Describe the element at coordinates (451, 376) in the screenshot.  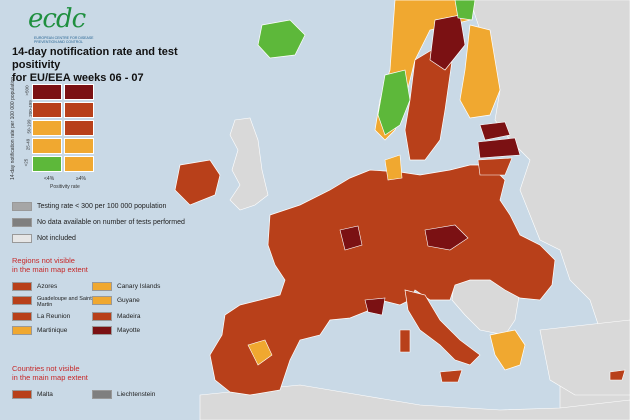
I see `sicily` at that location.